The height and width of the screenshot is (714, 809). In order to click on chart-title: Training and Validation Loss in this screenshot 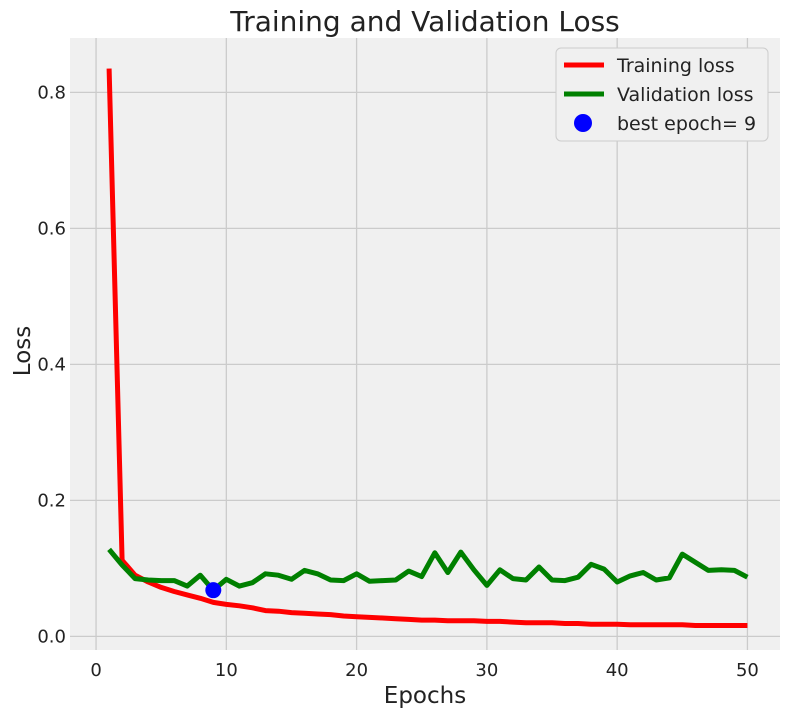, I will do `click(424, 21)`.